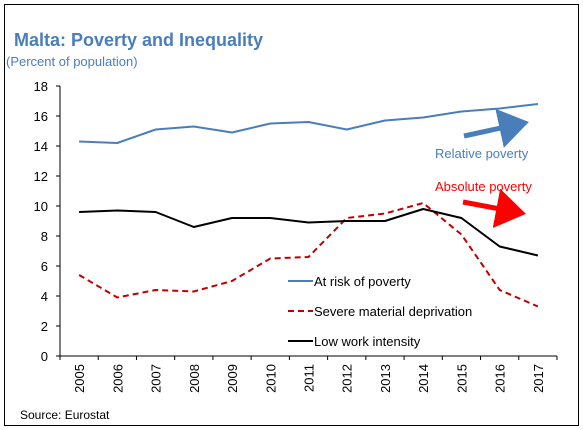 The width and height of the screenshot is (583, 430). I want to click on chart-source: Source: Eurostat, so click(65, 415).